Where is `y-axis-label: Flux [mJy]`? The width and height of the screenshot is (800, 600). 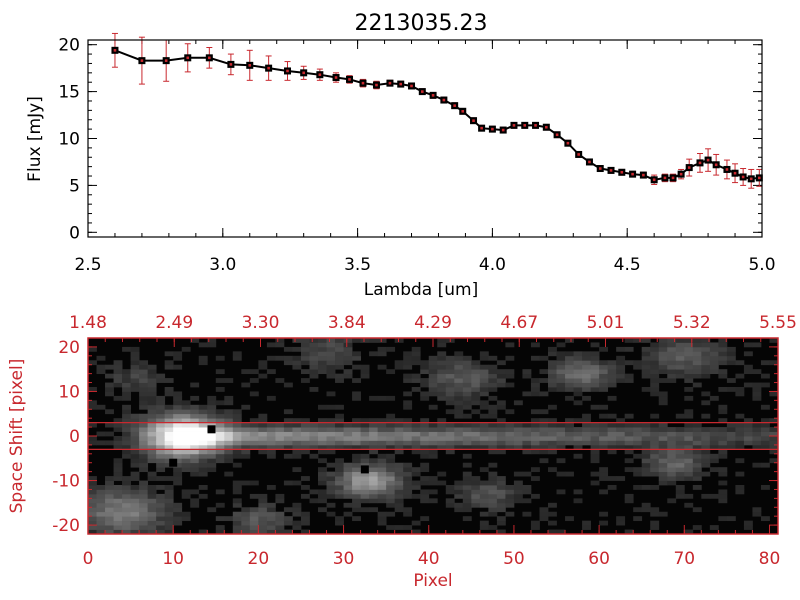 y-axis-label: Flux [mJy] is located at coordinates (35, 139).